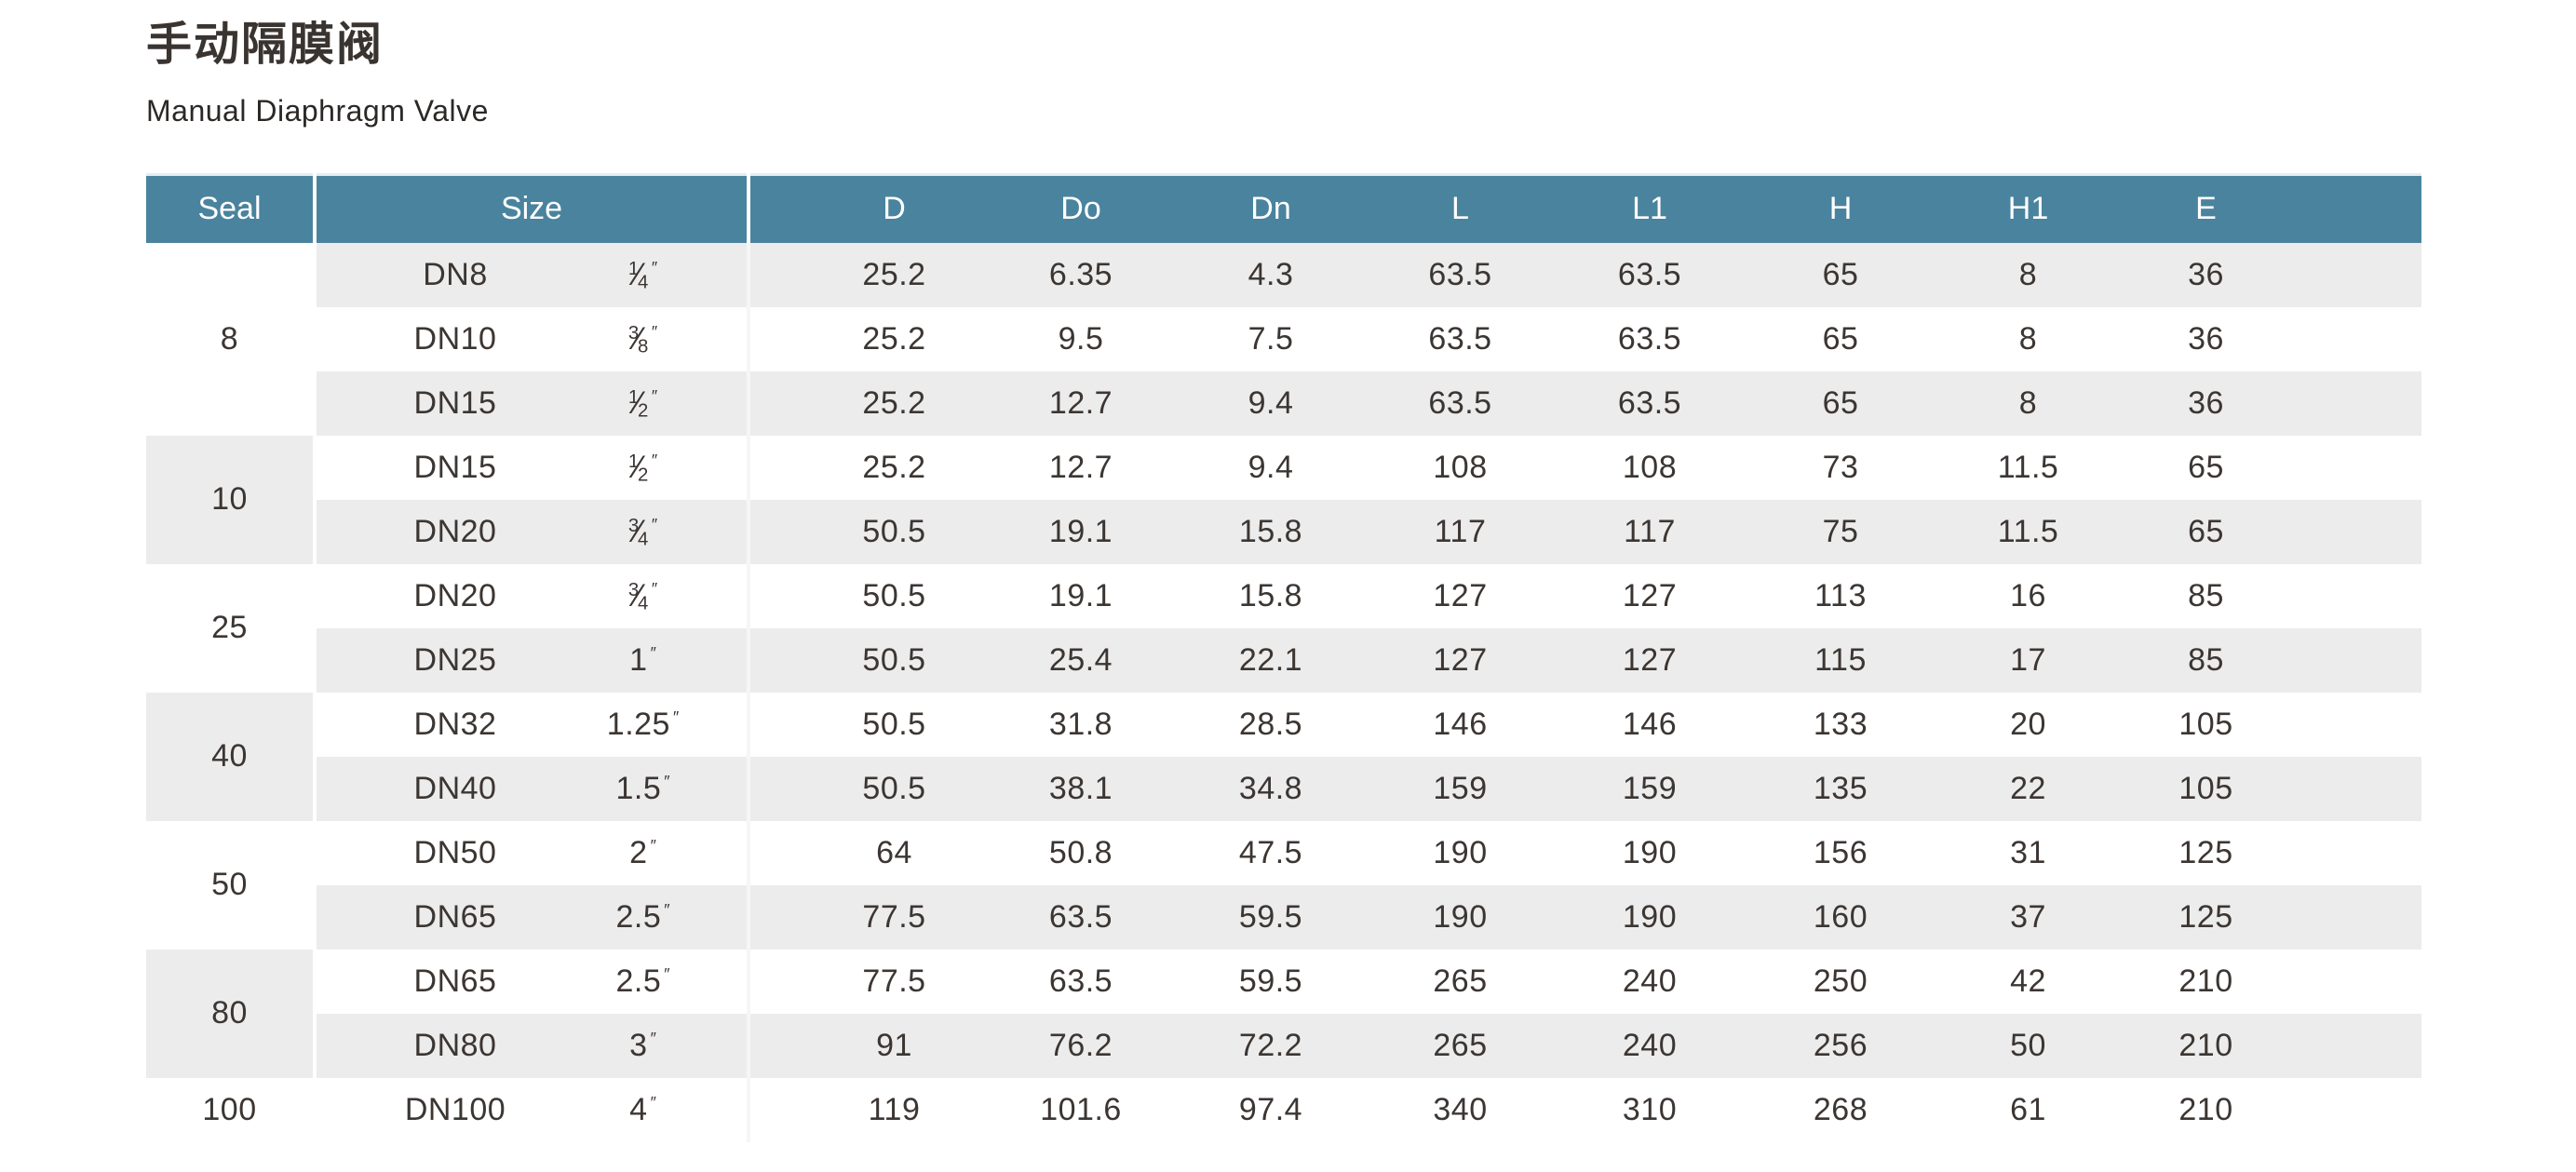 Image resolution: width=2576 pixels, height=1172 pixels. I want to click on dim-value-cell-do: 12.7, so click(1081, 403).